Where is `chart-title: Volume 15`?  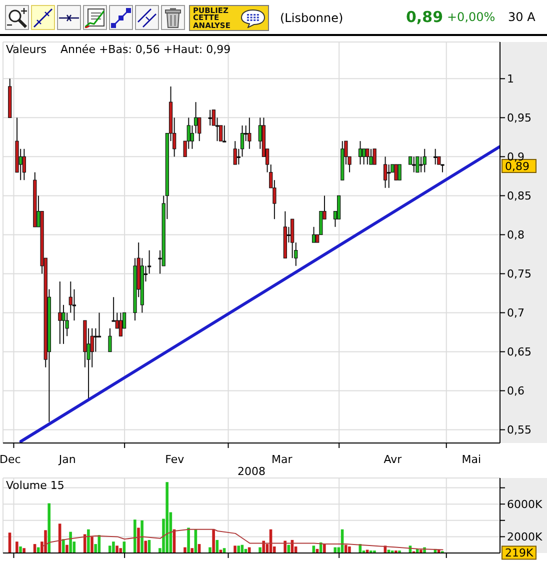
chart-title: Volume 15 is located at coordinates (35, 485).